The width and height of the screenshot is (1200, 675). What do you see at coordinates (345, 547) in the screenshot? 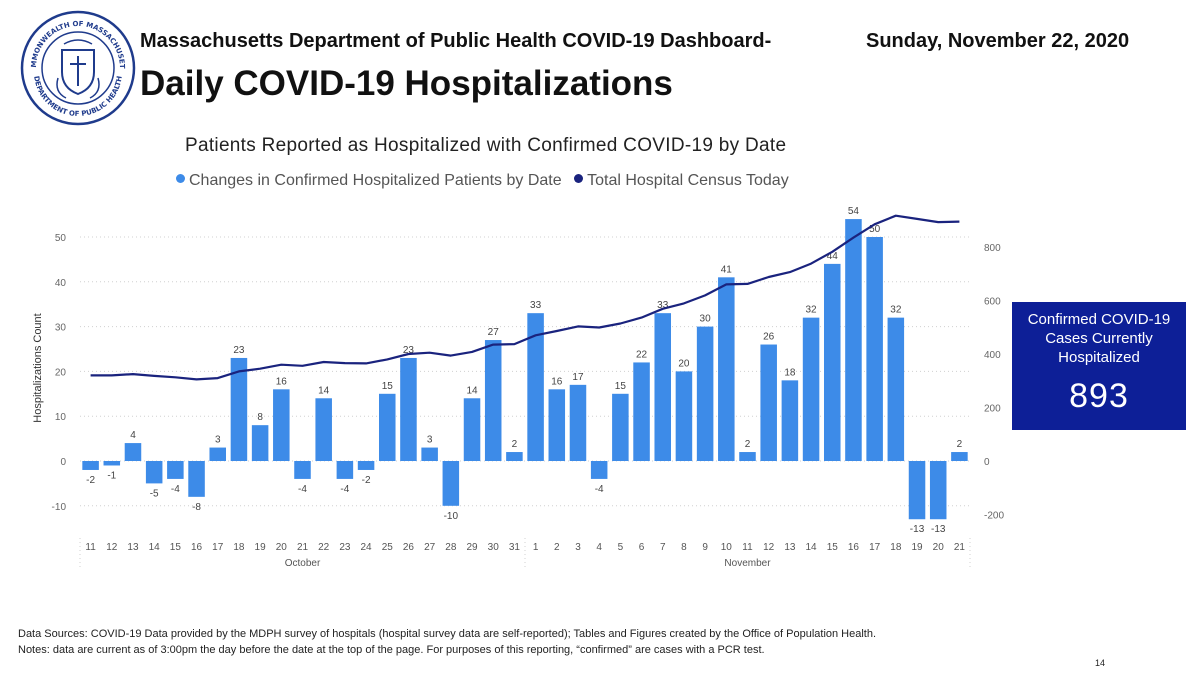
I see `x-tick-label: 23` at bounding box center [345, 547].